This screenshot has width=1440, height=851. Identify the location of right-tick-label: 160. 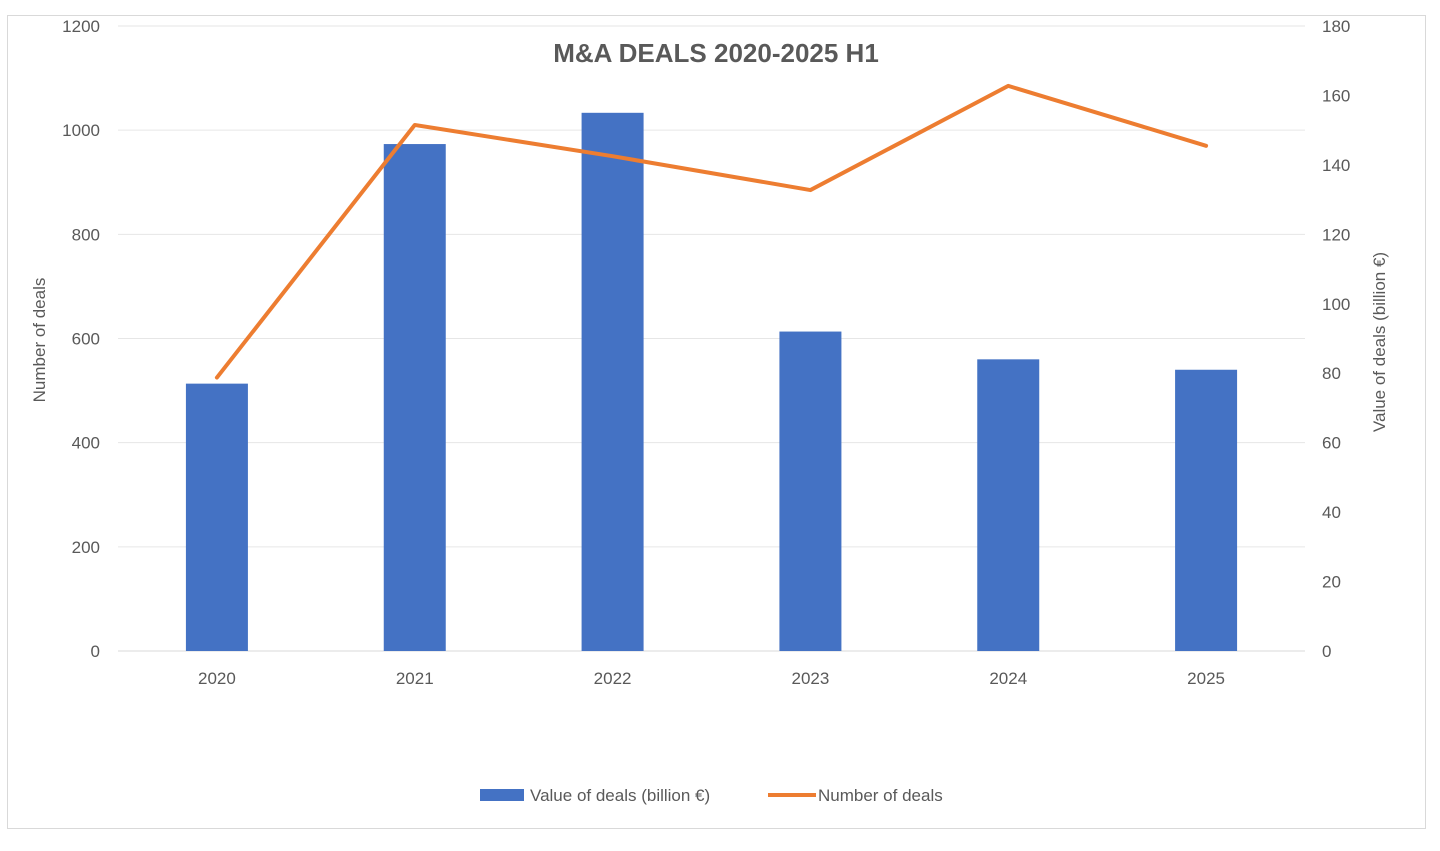
(1336, 95).